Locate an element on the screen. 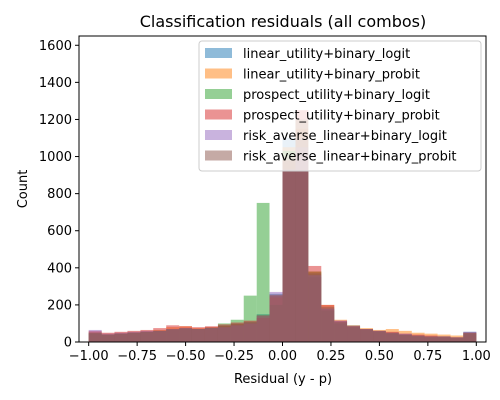 This screenshot has height=400, width=500. y-tick-label: 400 is located at coordinates (59, 268).